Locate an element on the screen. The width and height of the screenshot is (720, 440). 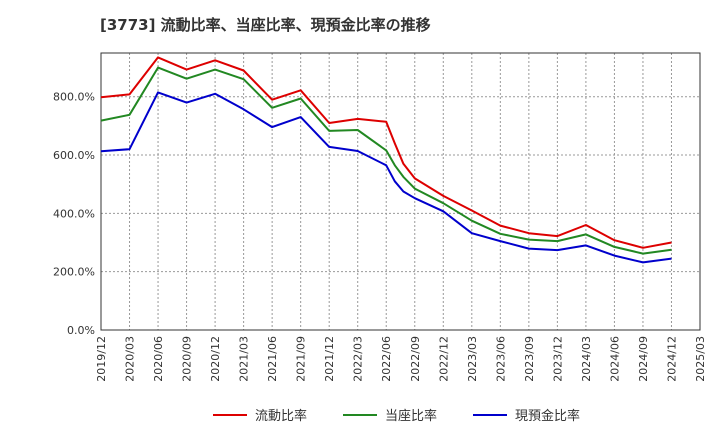
x-tick-label: 2020/12 is located at coordinates (215, 359).